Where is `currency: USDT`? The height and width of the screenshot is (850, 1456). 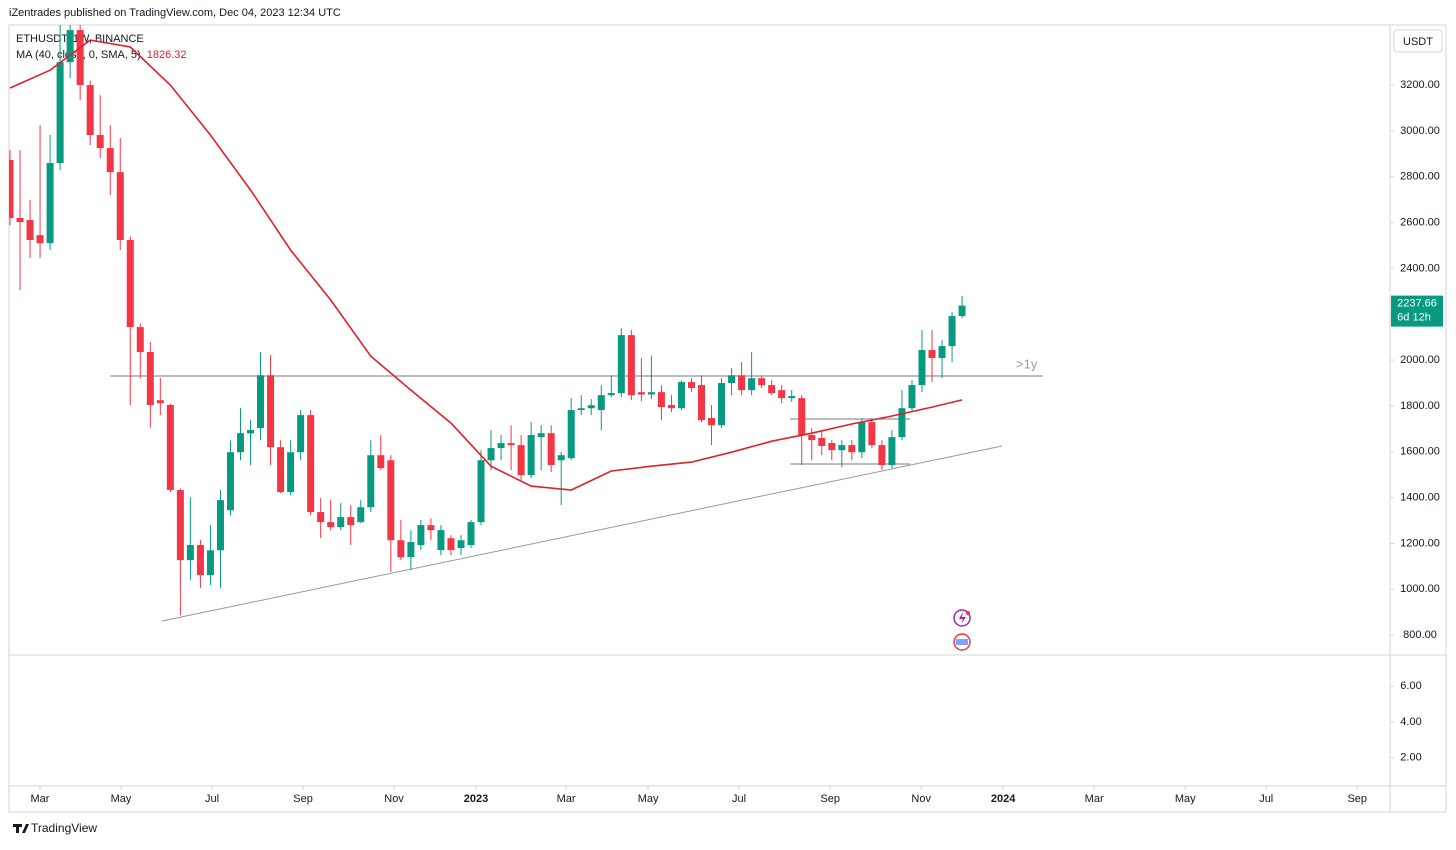 currency: USDT is located at coordinates (1418, 42).